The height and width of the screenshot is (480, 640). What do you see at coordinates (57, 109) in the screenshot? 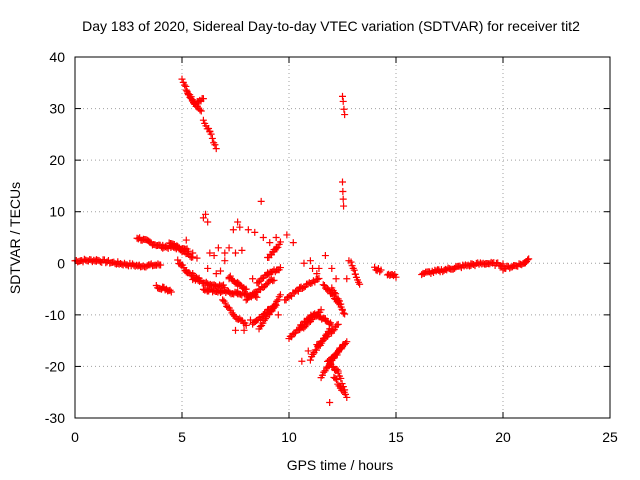
I see `y-tick-label: 30` at bounding box center [57, 109].